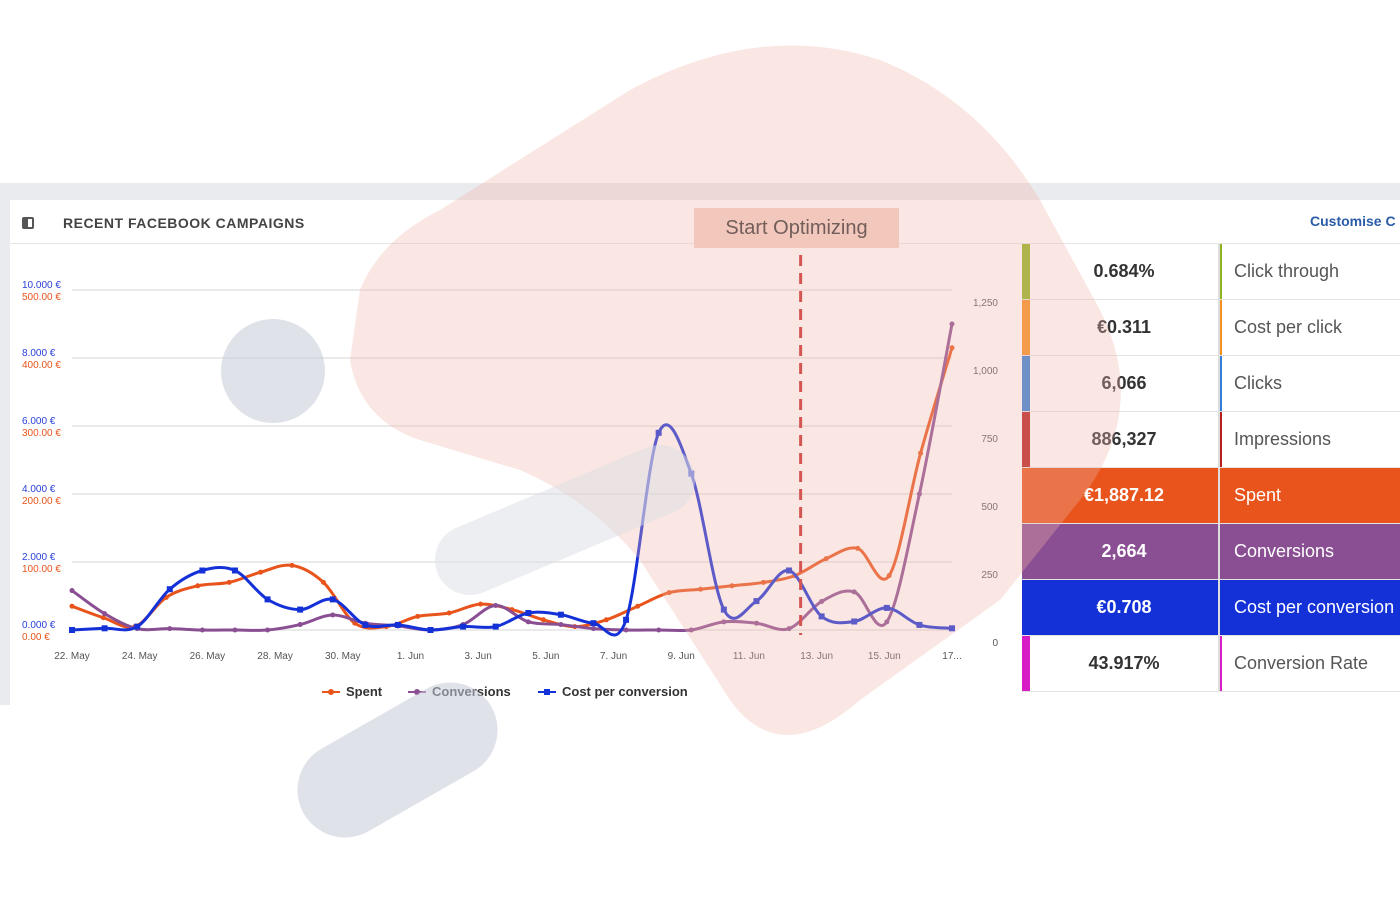 The width and height of the screenshot is (1400, 900). Describe the element at coordinates (1125, 383) in the screenshot. I see `stat-value: 6,066` at that location.